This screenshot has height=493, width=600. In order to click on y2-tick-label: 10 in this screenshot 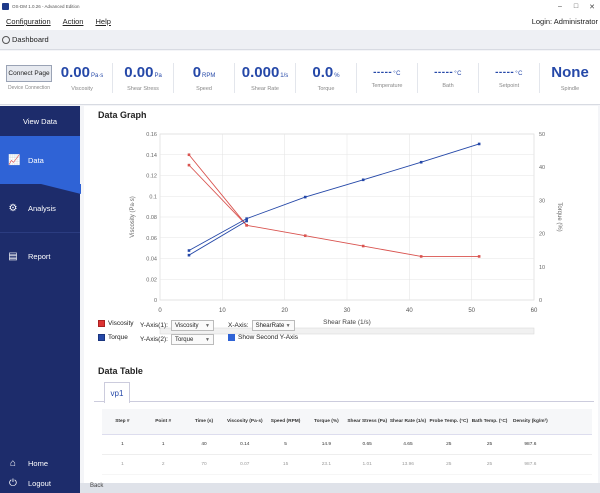, I will do `click(542, 268)`.